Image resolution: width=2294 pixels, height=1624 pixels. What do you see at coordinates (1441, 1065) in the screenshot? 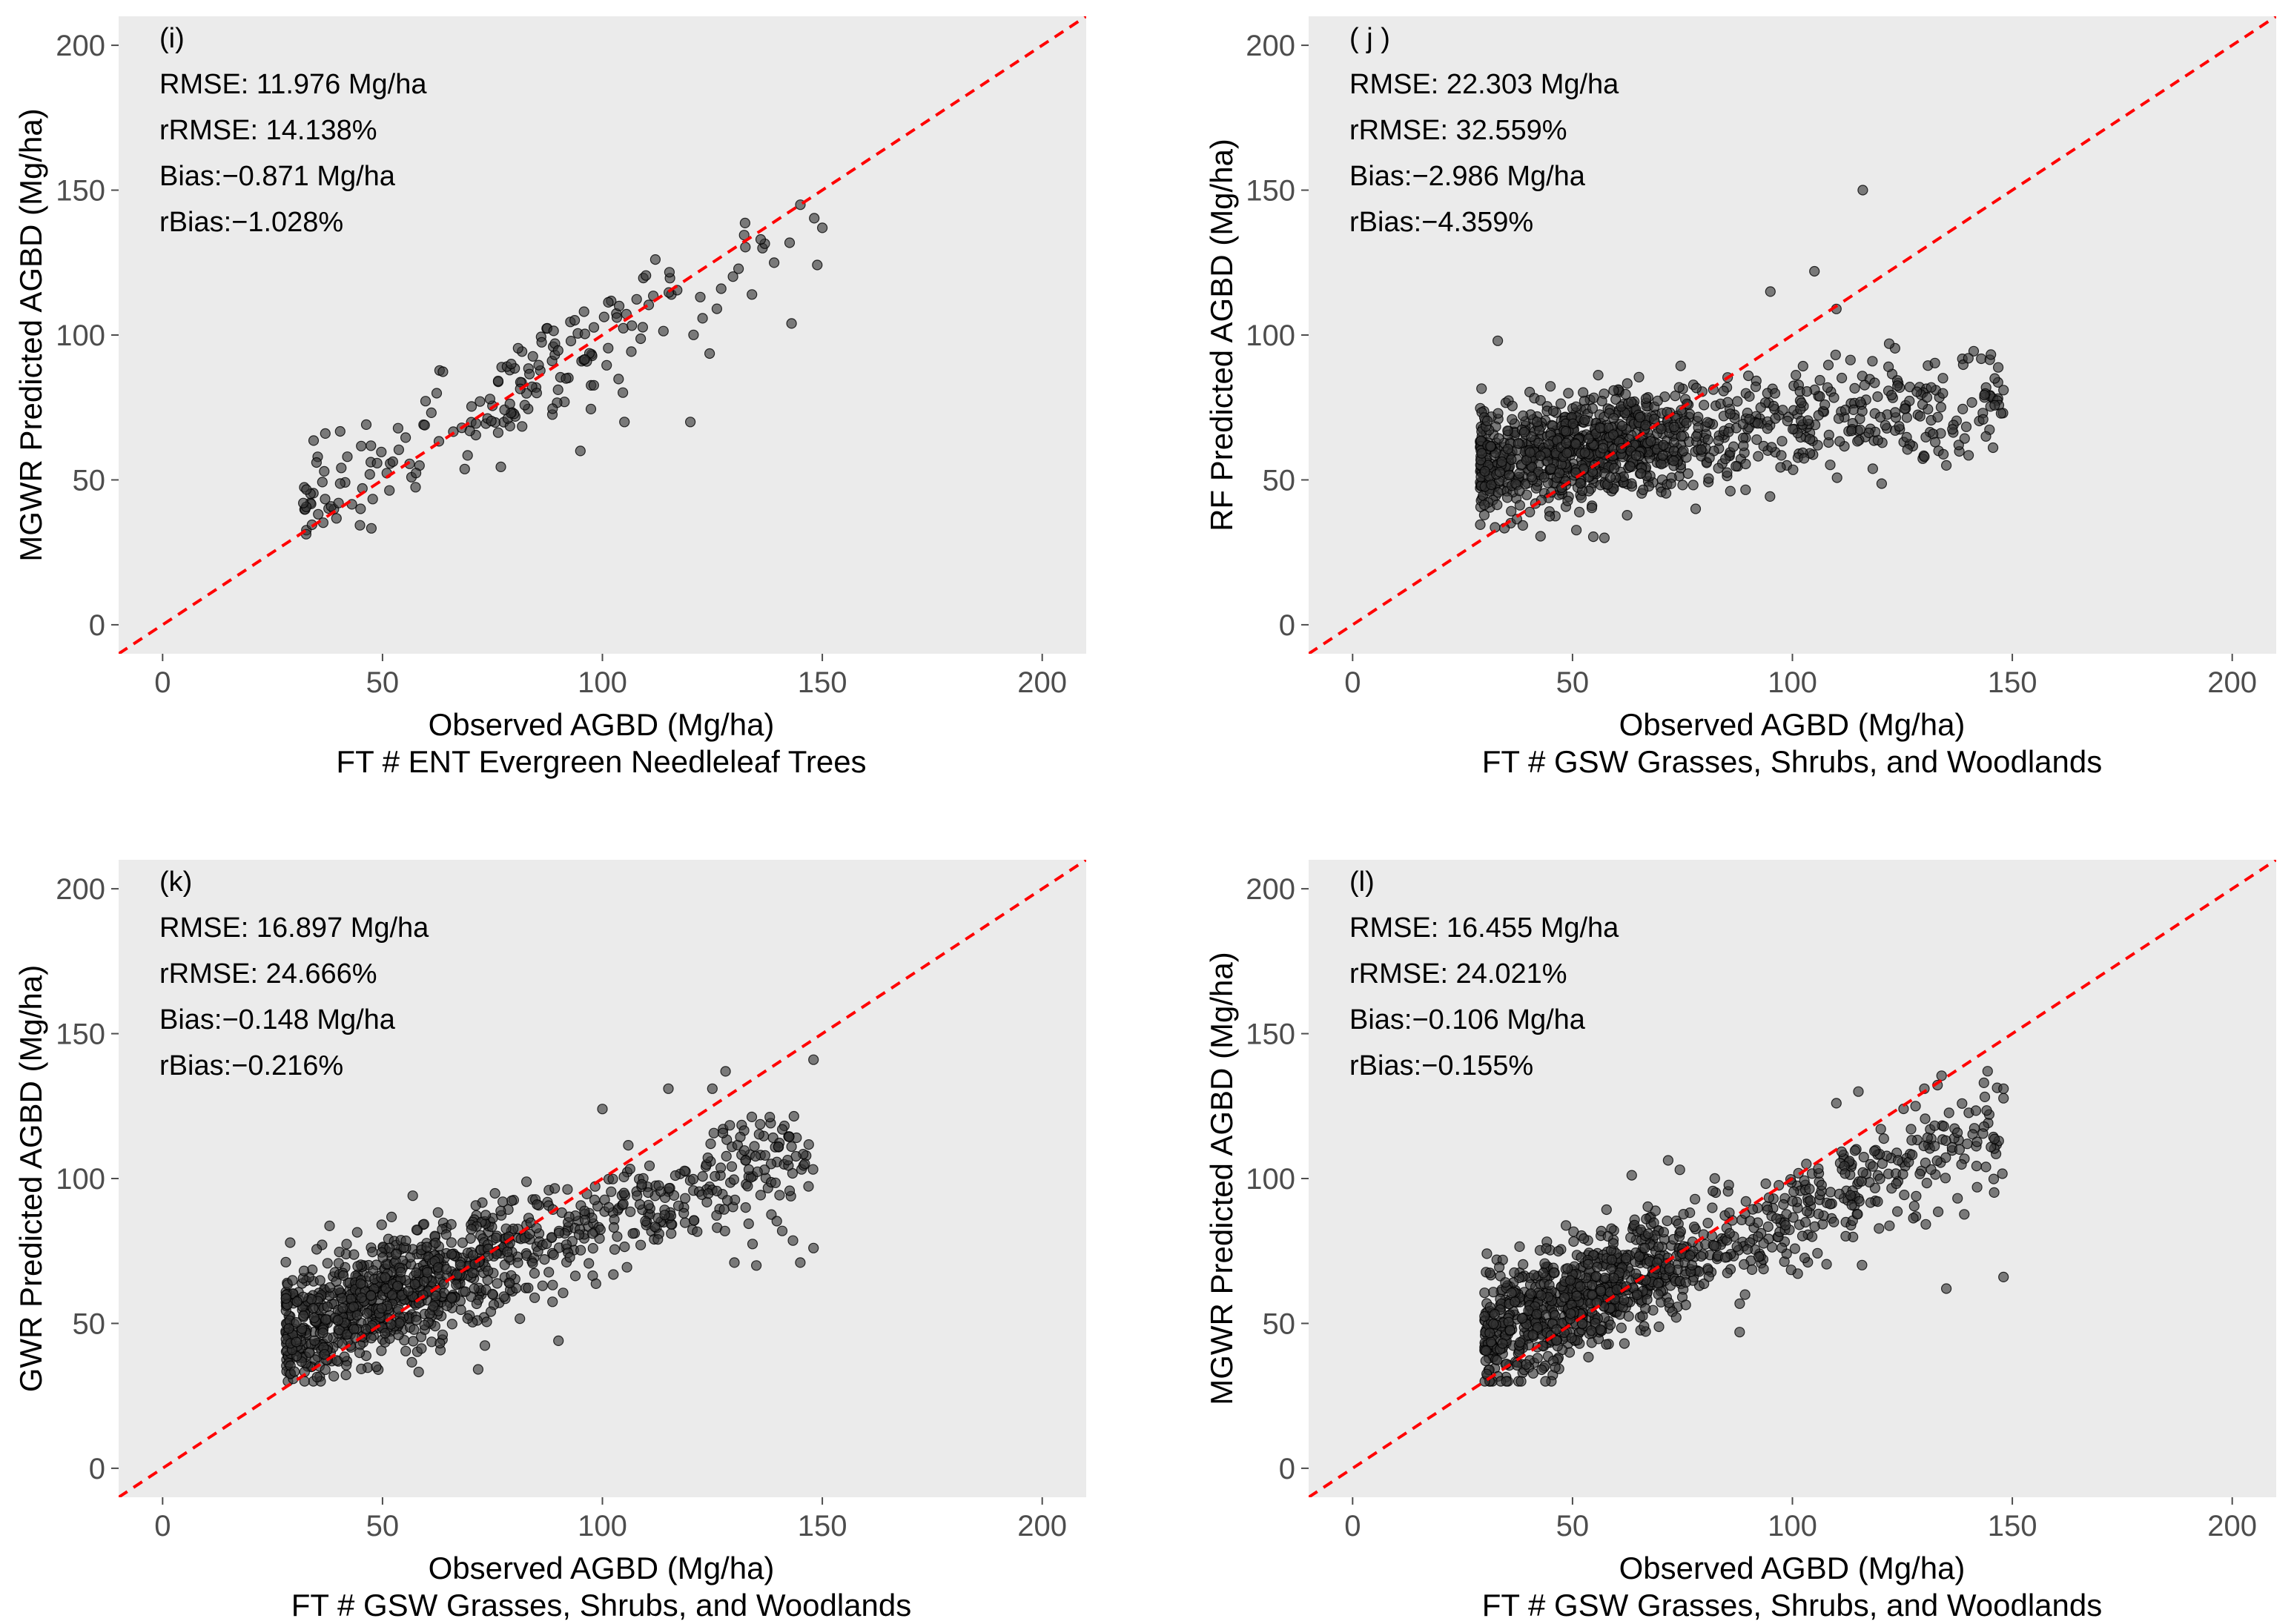
I see `stat-annotation: rBias:−0.155%` at bounding box center [1441, 1065].